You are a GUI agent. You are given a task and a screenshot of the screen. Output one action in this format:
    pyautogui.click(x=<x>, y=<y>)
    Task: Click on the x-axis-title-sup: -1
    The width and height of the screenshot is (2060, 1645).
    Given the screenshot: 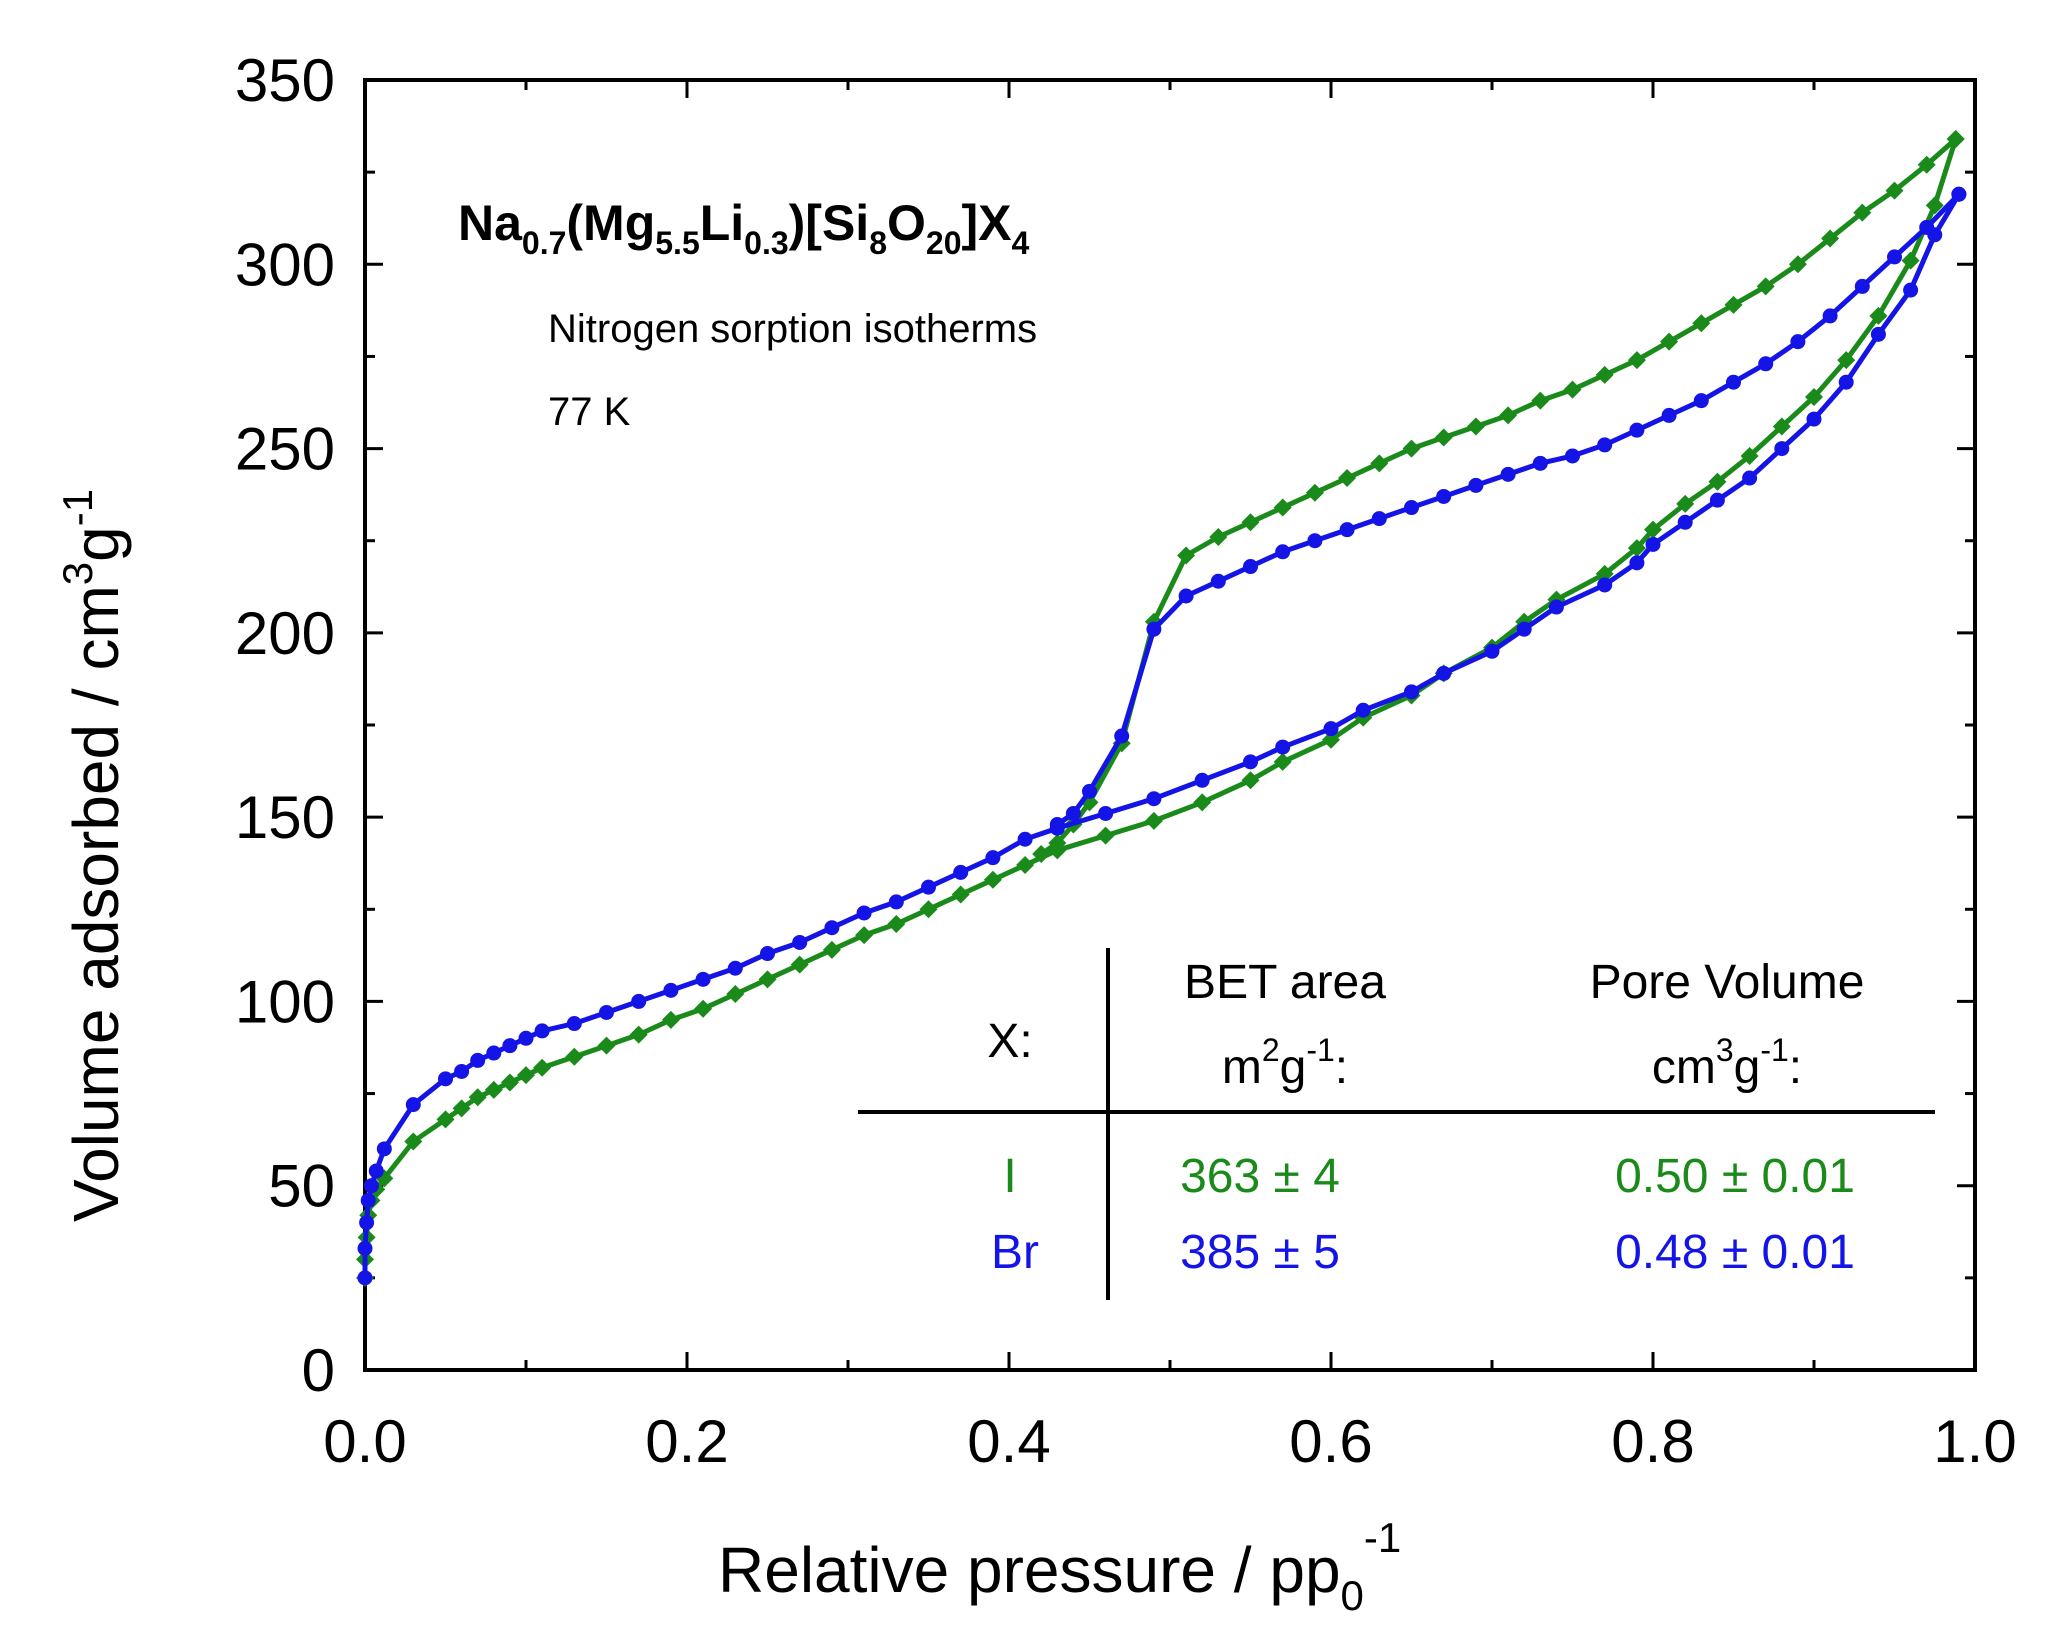 What is the action you would take?
    pyautogui.click(x=1382, y=1537)
    